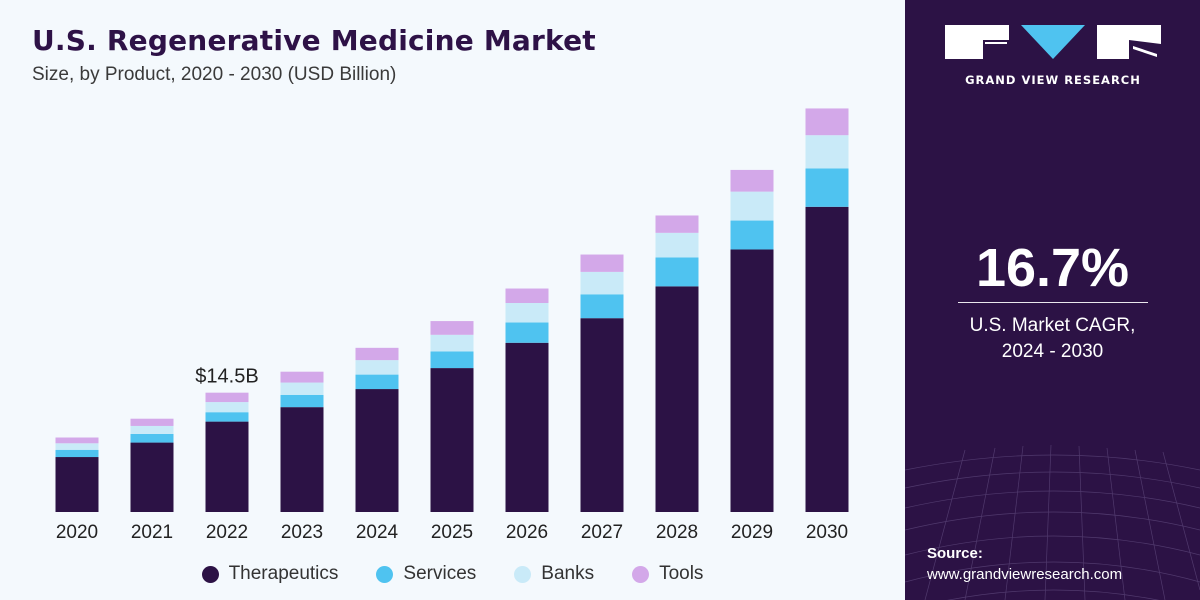  What do you see at coordinates (152, 438) in the screenshot?
I see `bar-segment-services-2021` at bounding box center [152, 438].